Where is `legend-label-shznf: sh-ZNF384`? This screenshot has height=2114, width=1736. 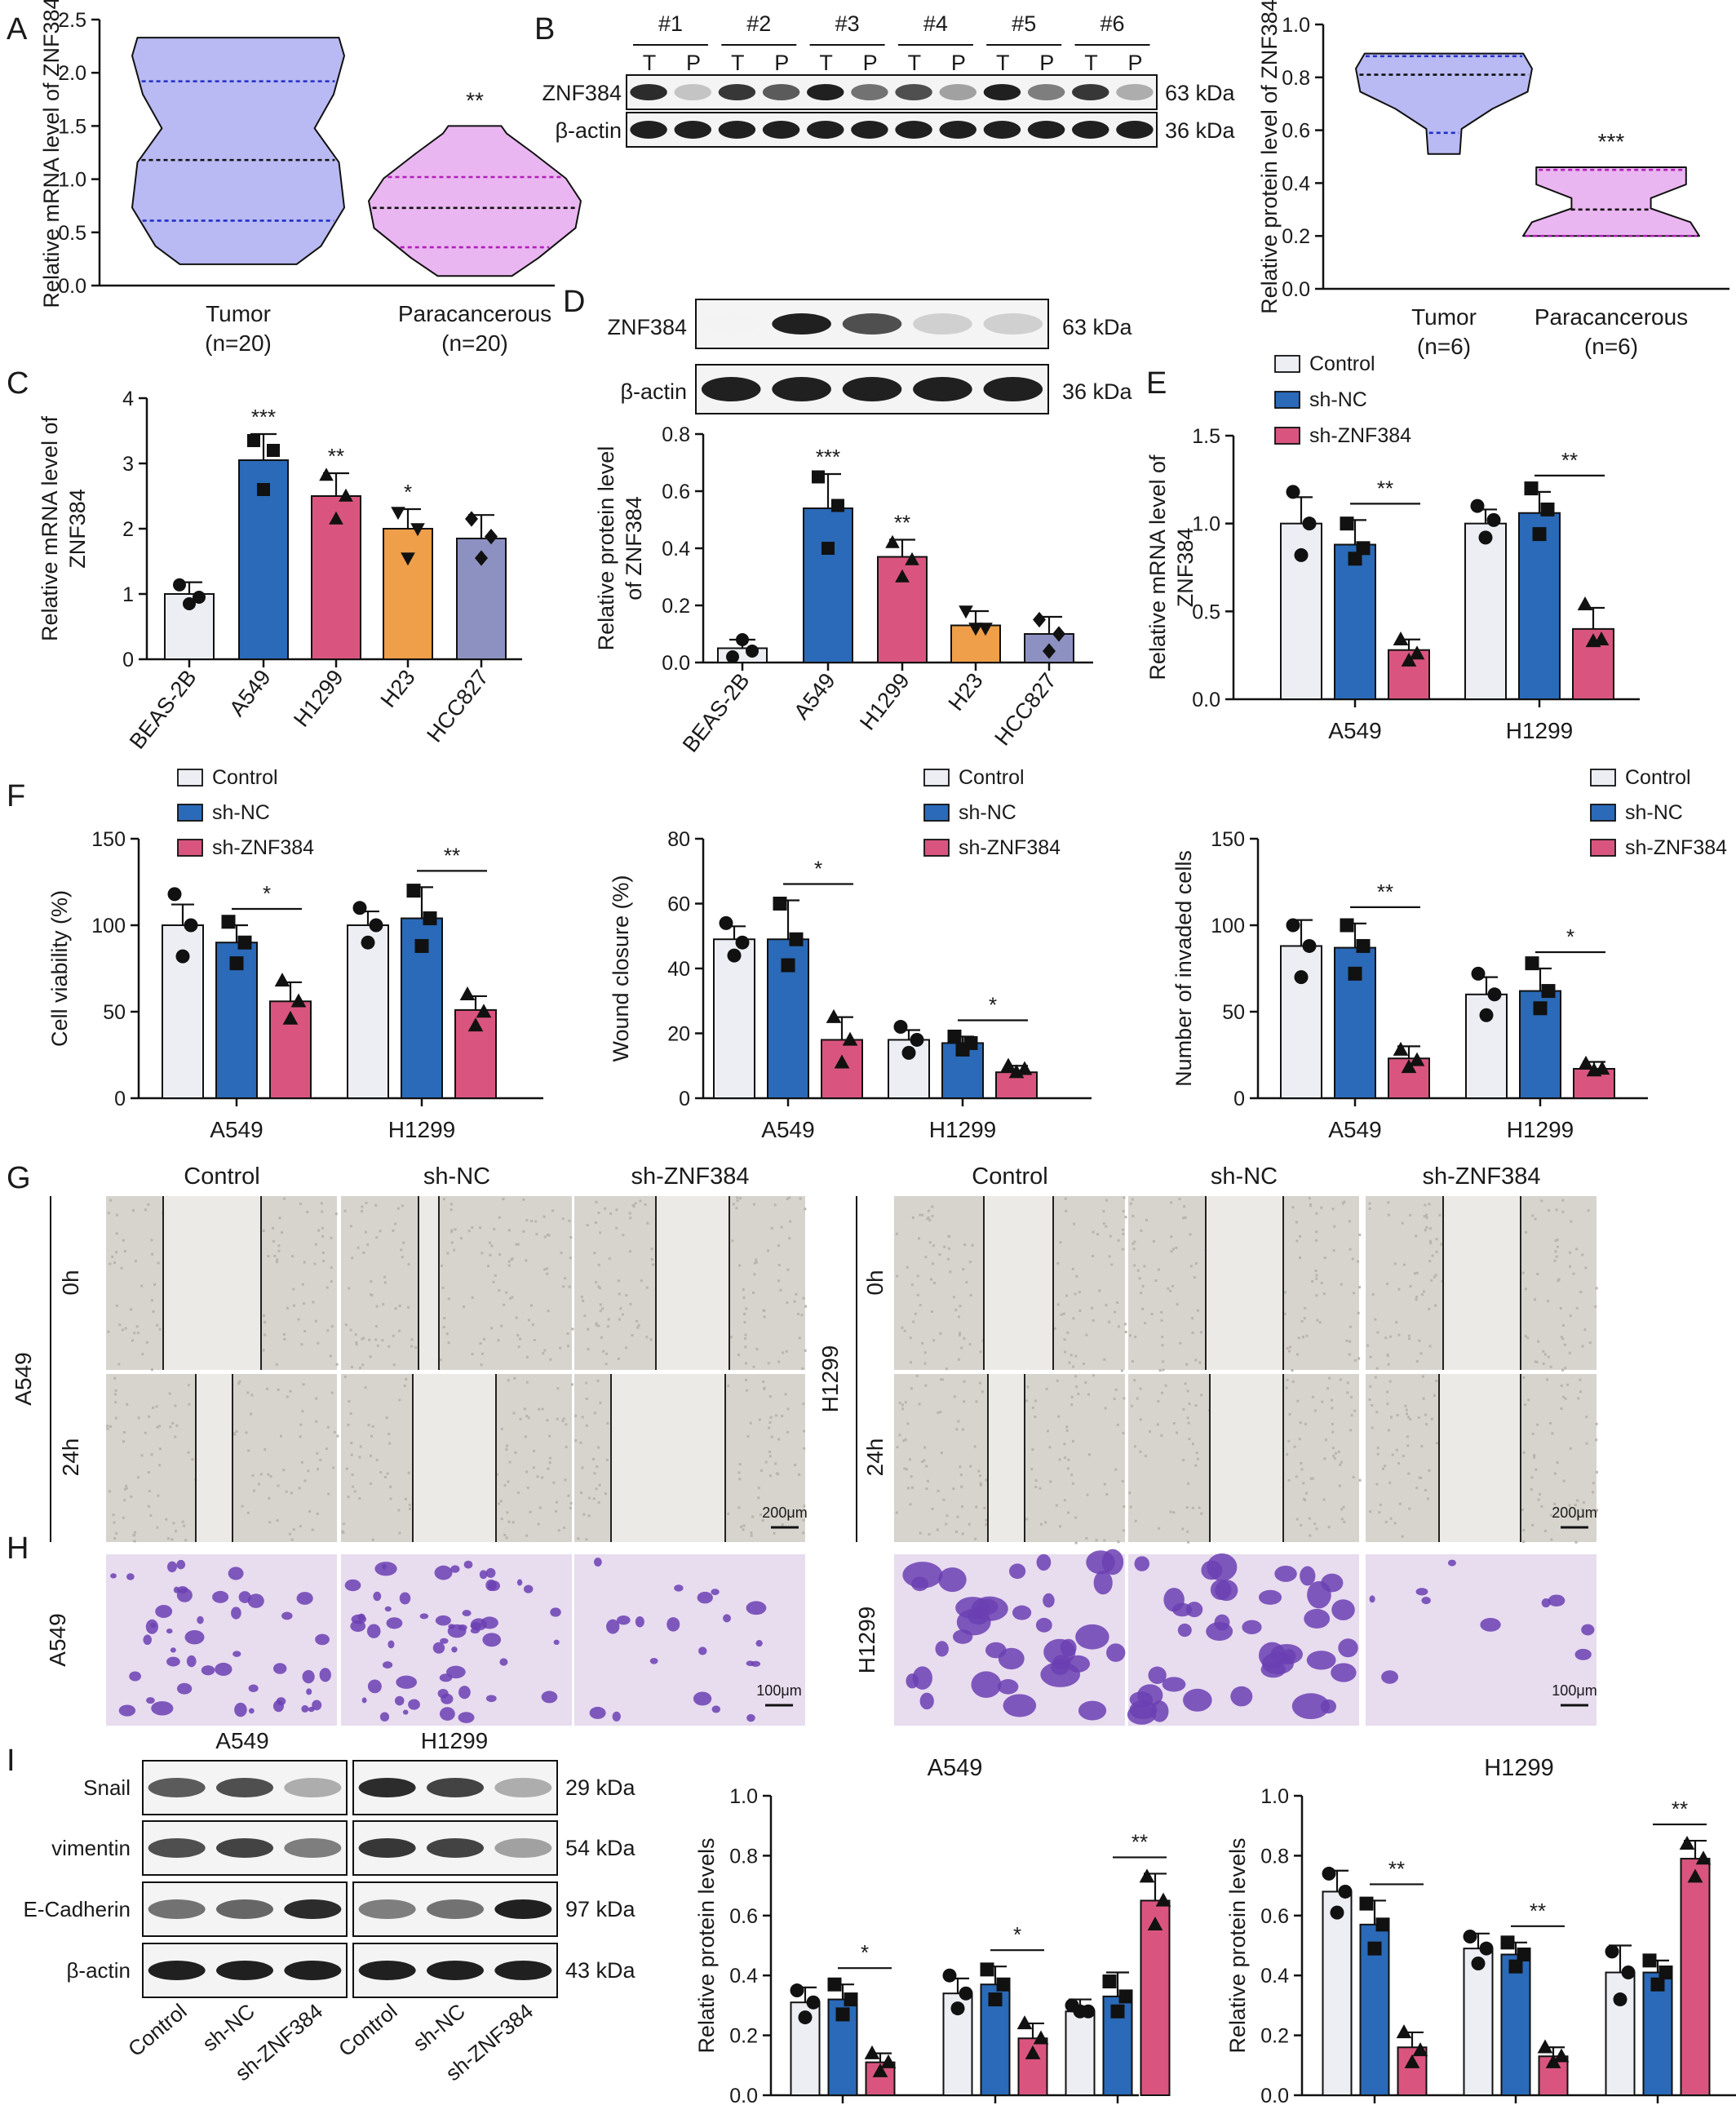
legend-label-shznf: sh-ZNF384 is located at coordinates (1010, 847).